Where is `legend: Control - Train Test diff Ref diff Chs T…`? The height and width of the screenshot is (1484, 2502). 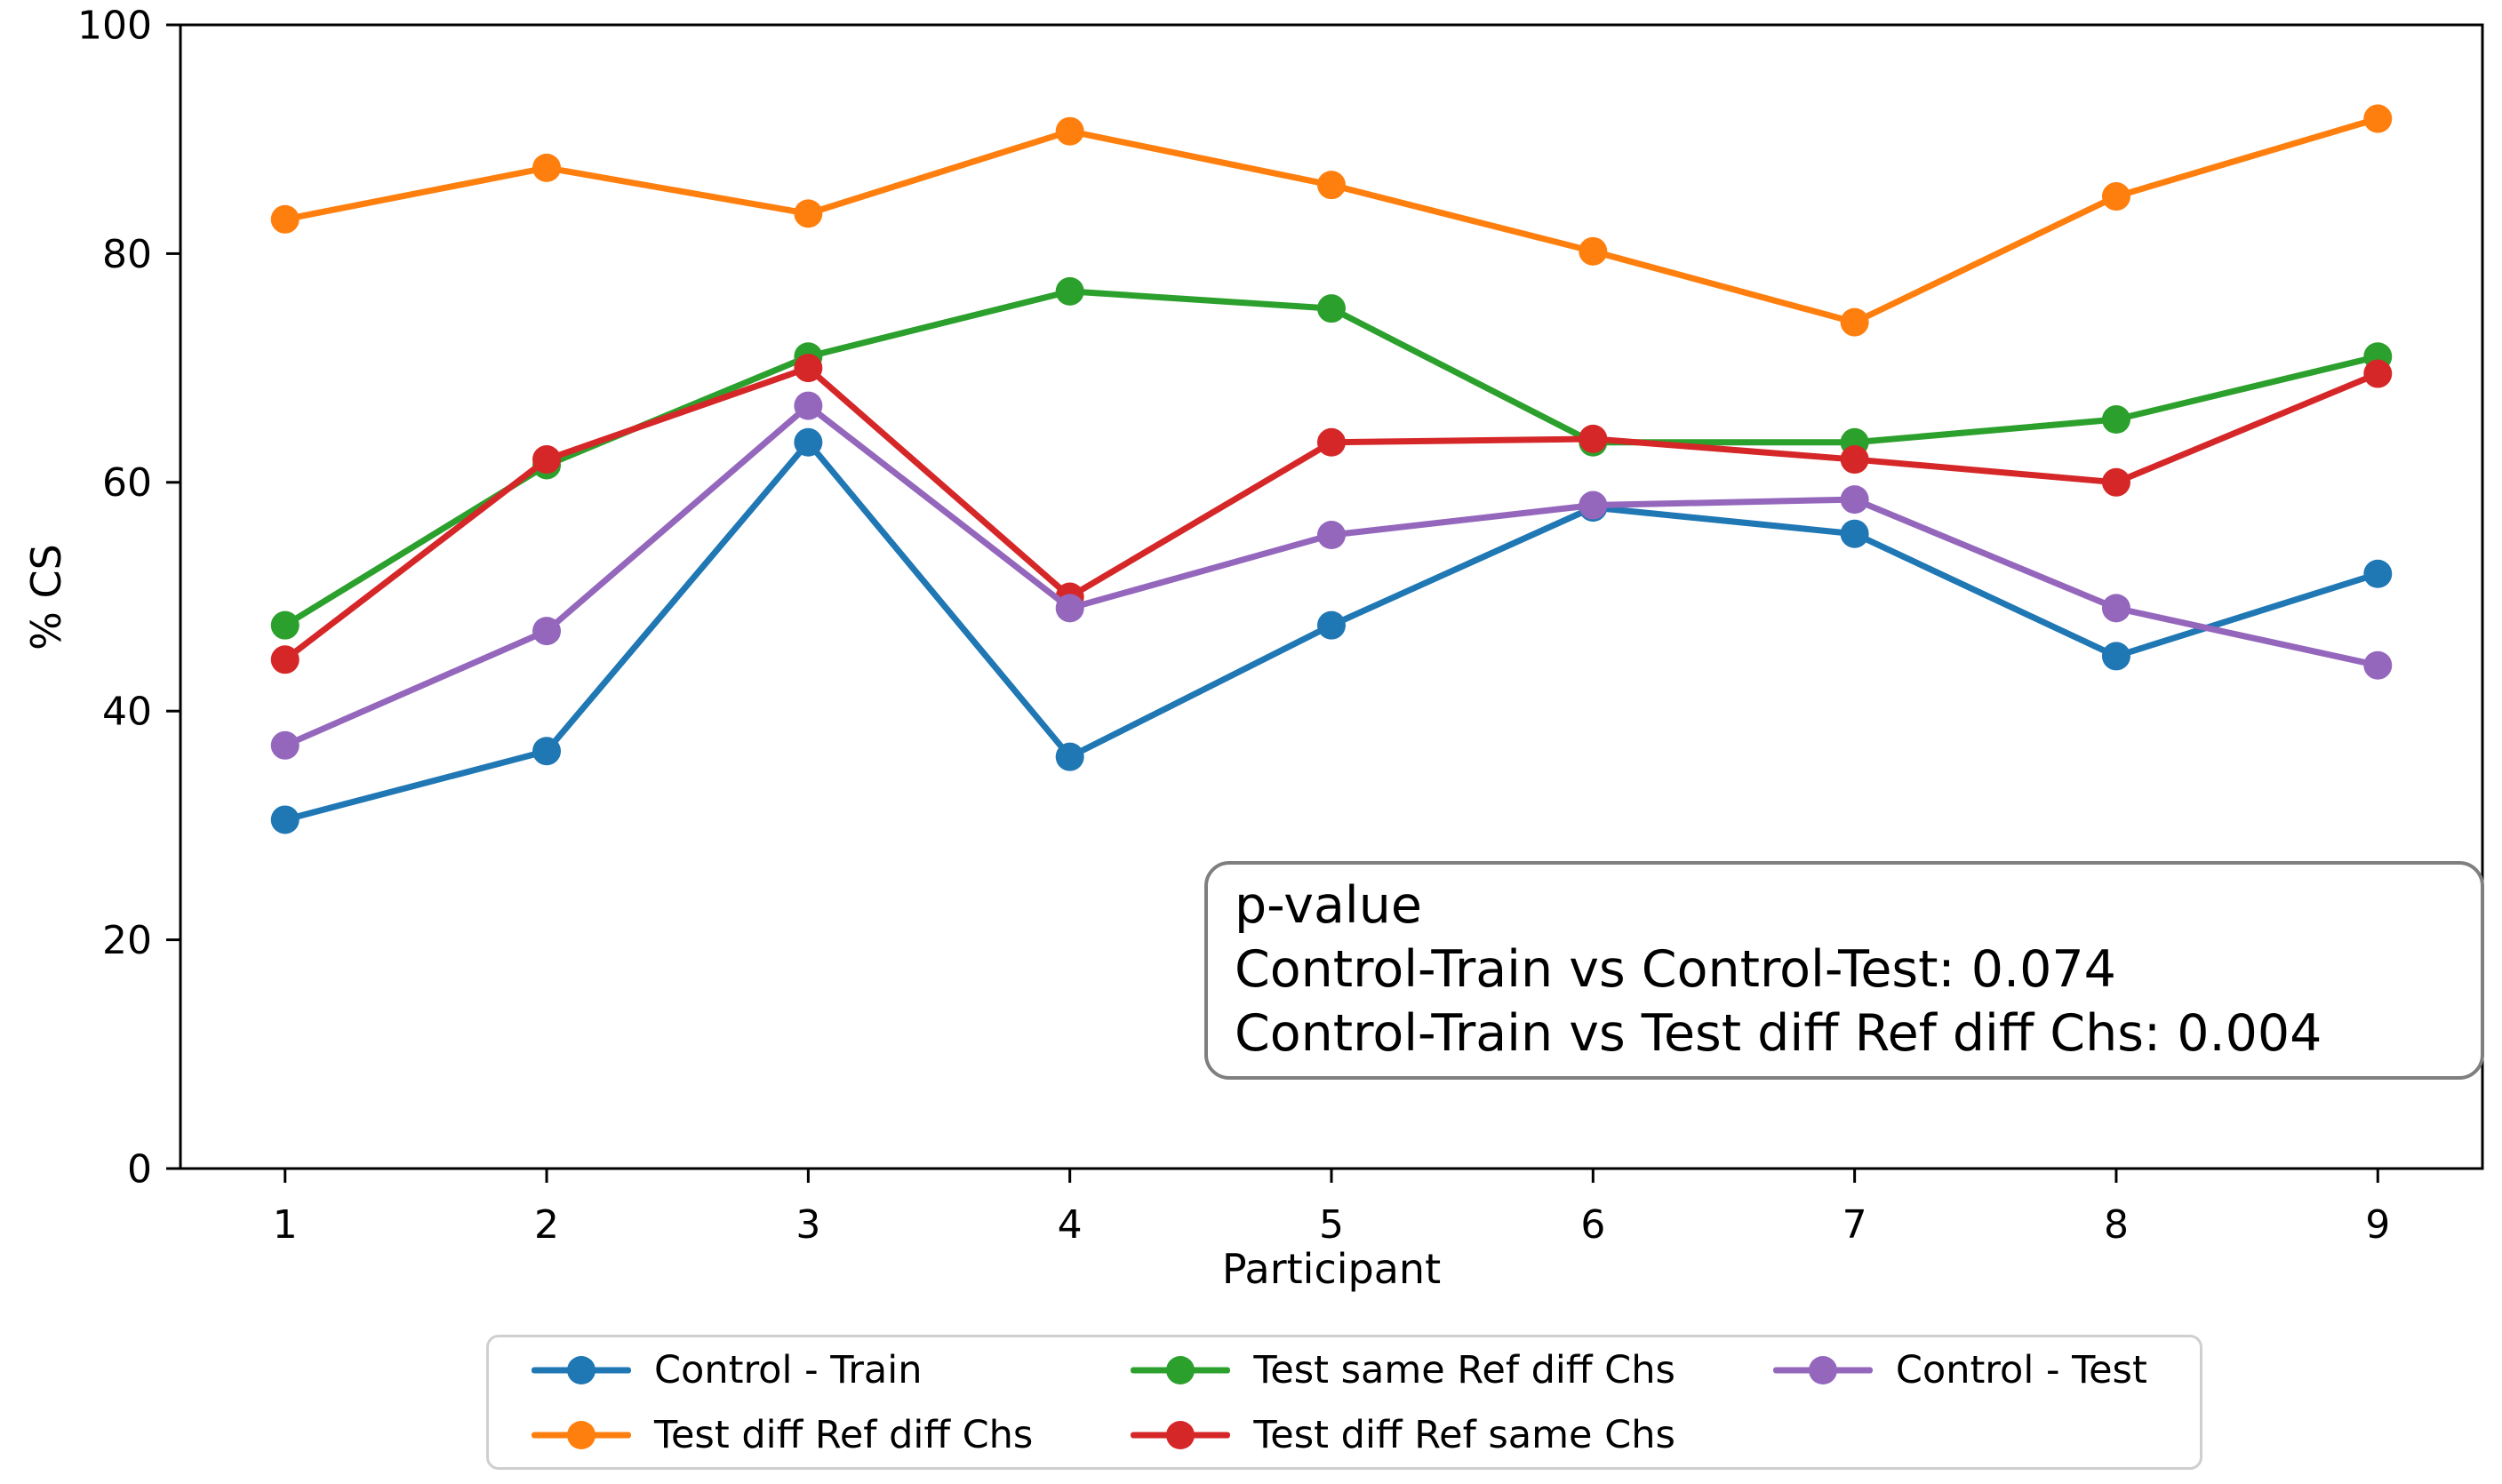 legend: Control - Train Test diff Ref diff Chs T… is located at coordinates (1344, 1403).